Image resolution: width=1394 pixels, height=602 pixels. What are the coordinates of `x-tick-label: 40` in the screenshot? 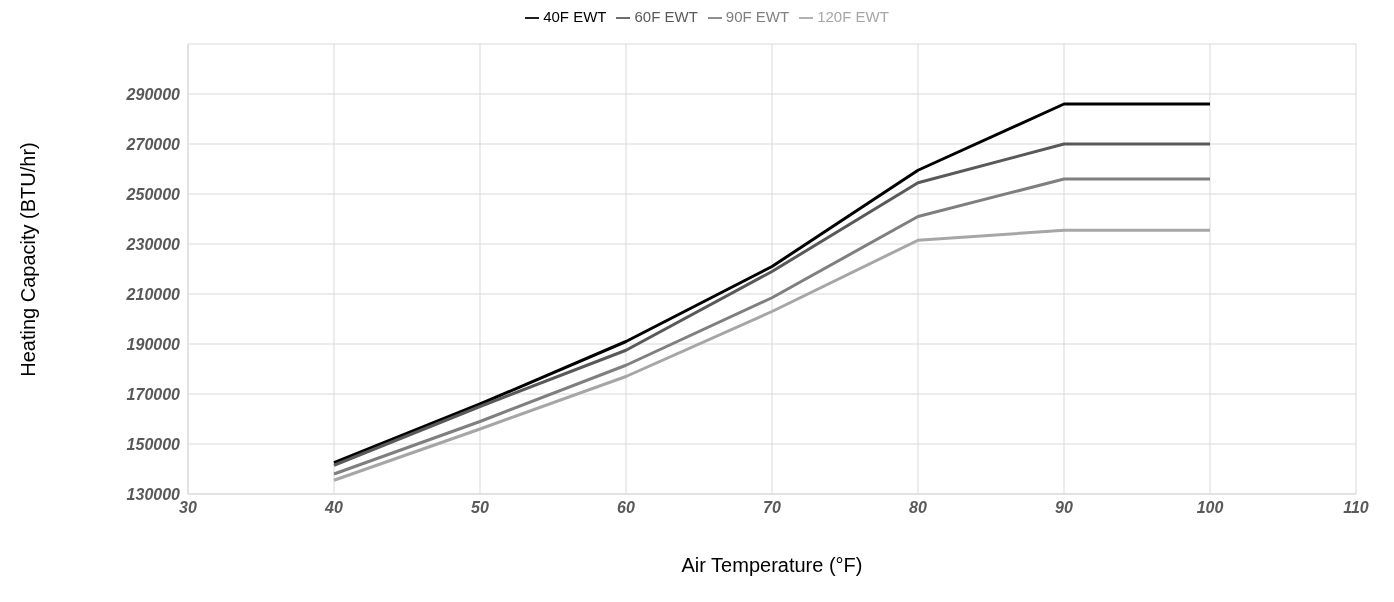 It's located at (333, 508).